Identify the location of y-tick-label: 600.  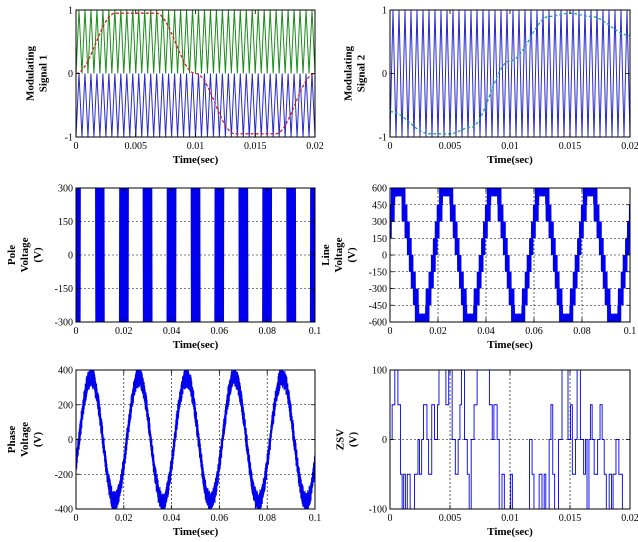
(379, 189).